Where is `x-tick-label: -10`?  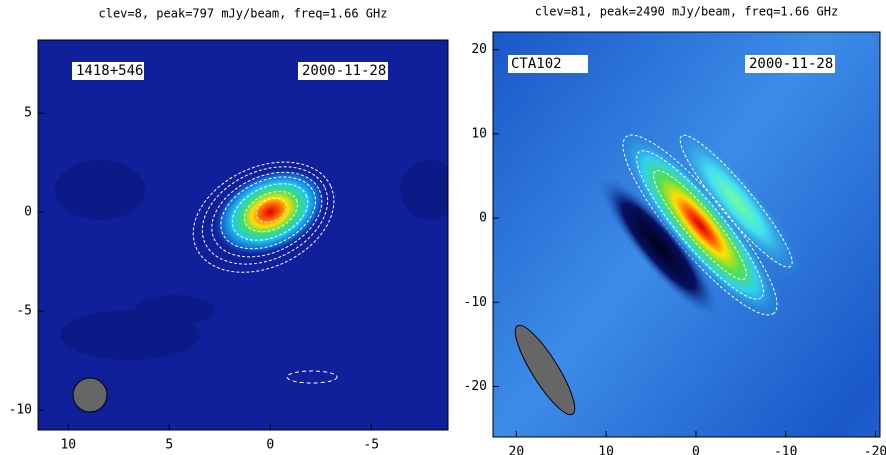 x-tick-label: -10 is located at coordinates (785, 450).